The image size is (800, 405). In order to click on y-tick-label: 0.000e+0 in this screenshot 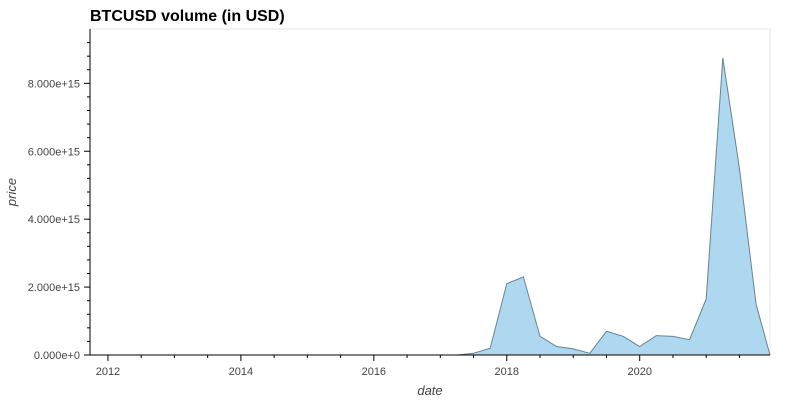, I will do `click(57, 356)`.